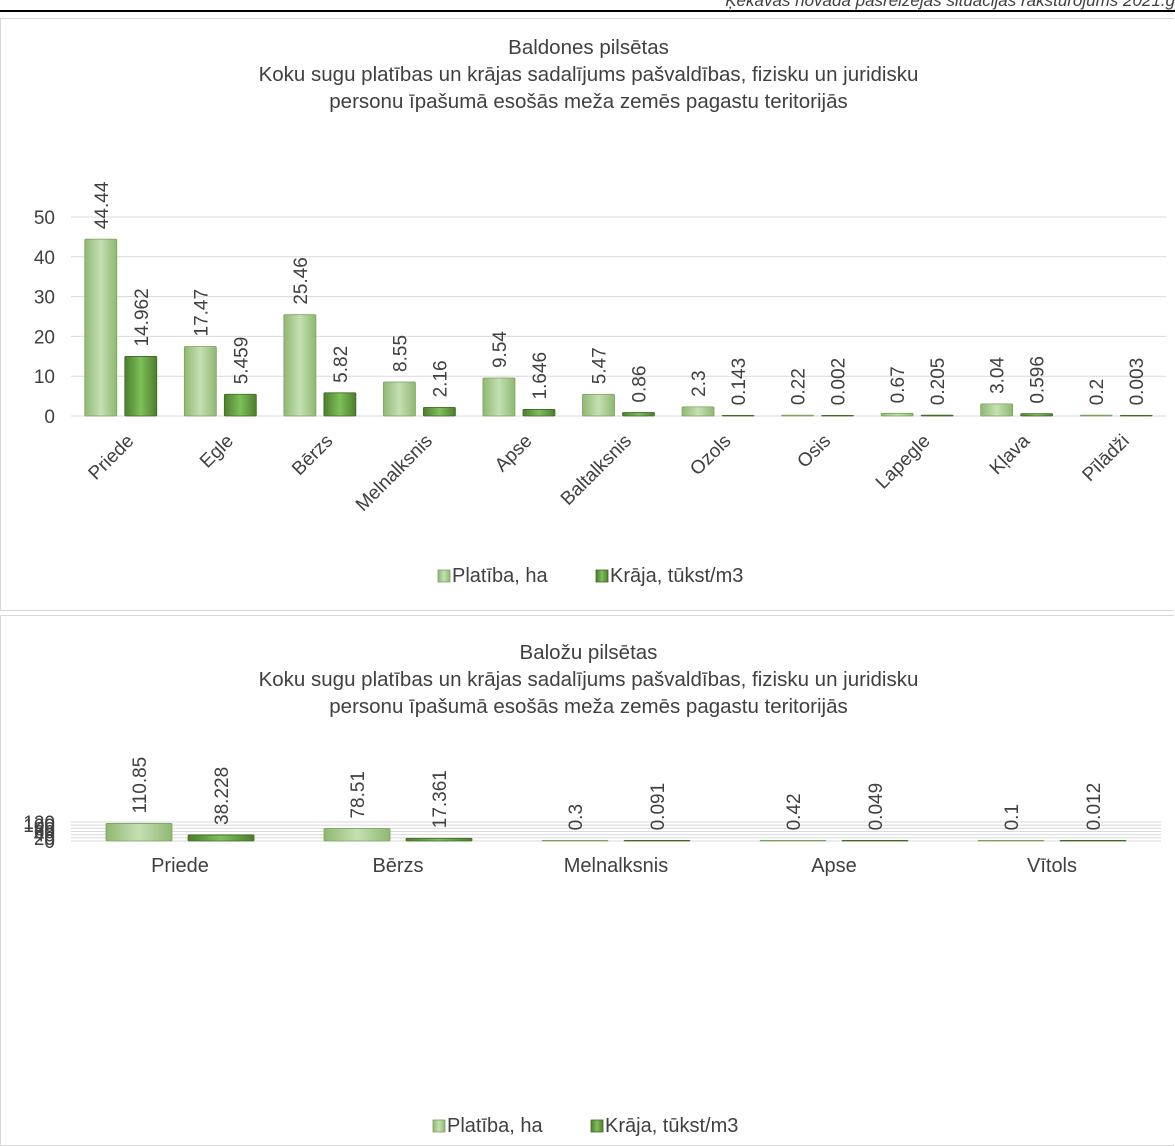  I want to click on y-tick-label: 120, so click(39, 823).